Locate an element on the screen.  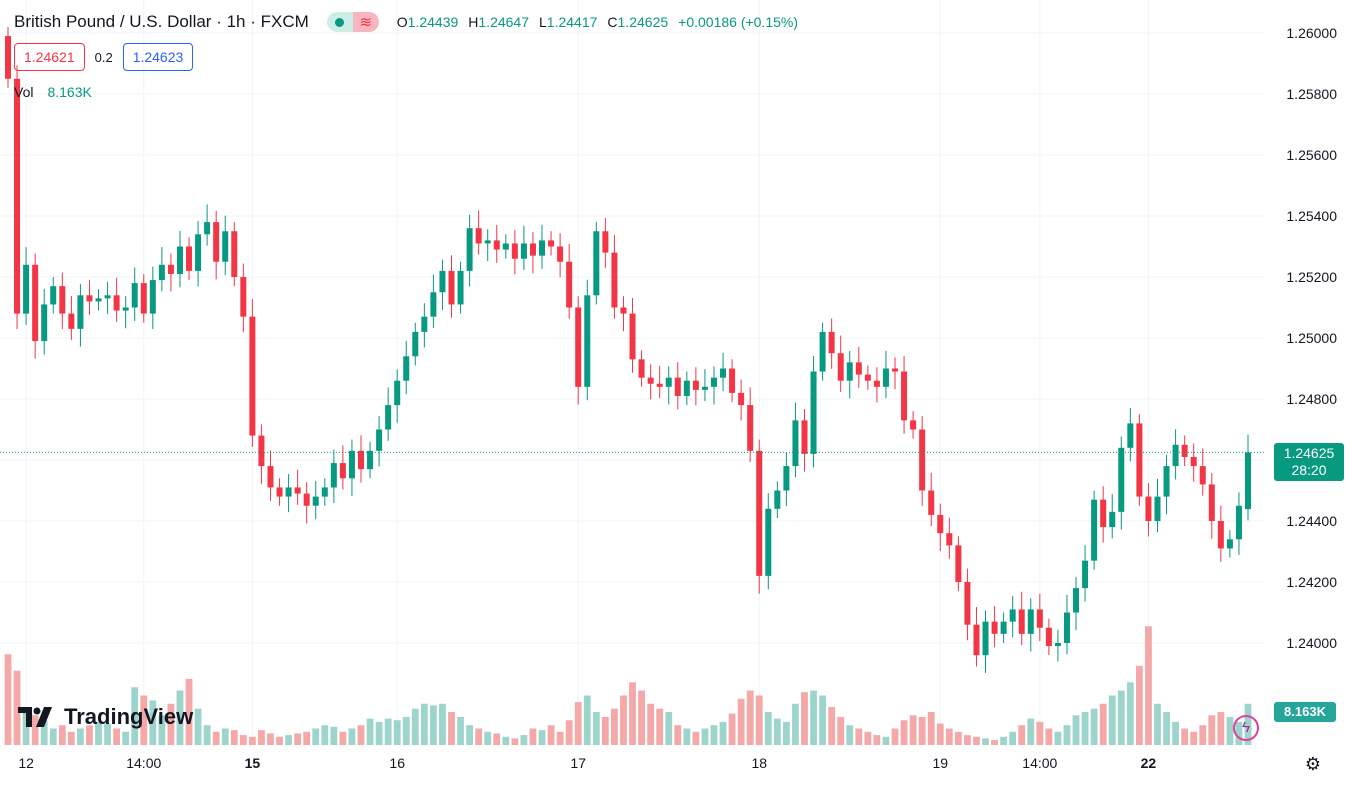
volume-bars is located at coordinates (628, 685).